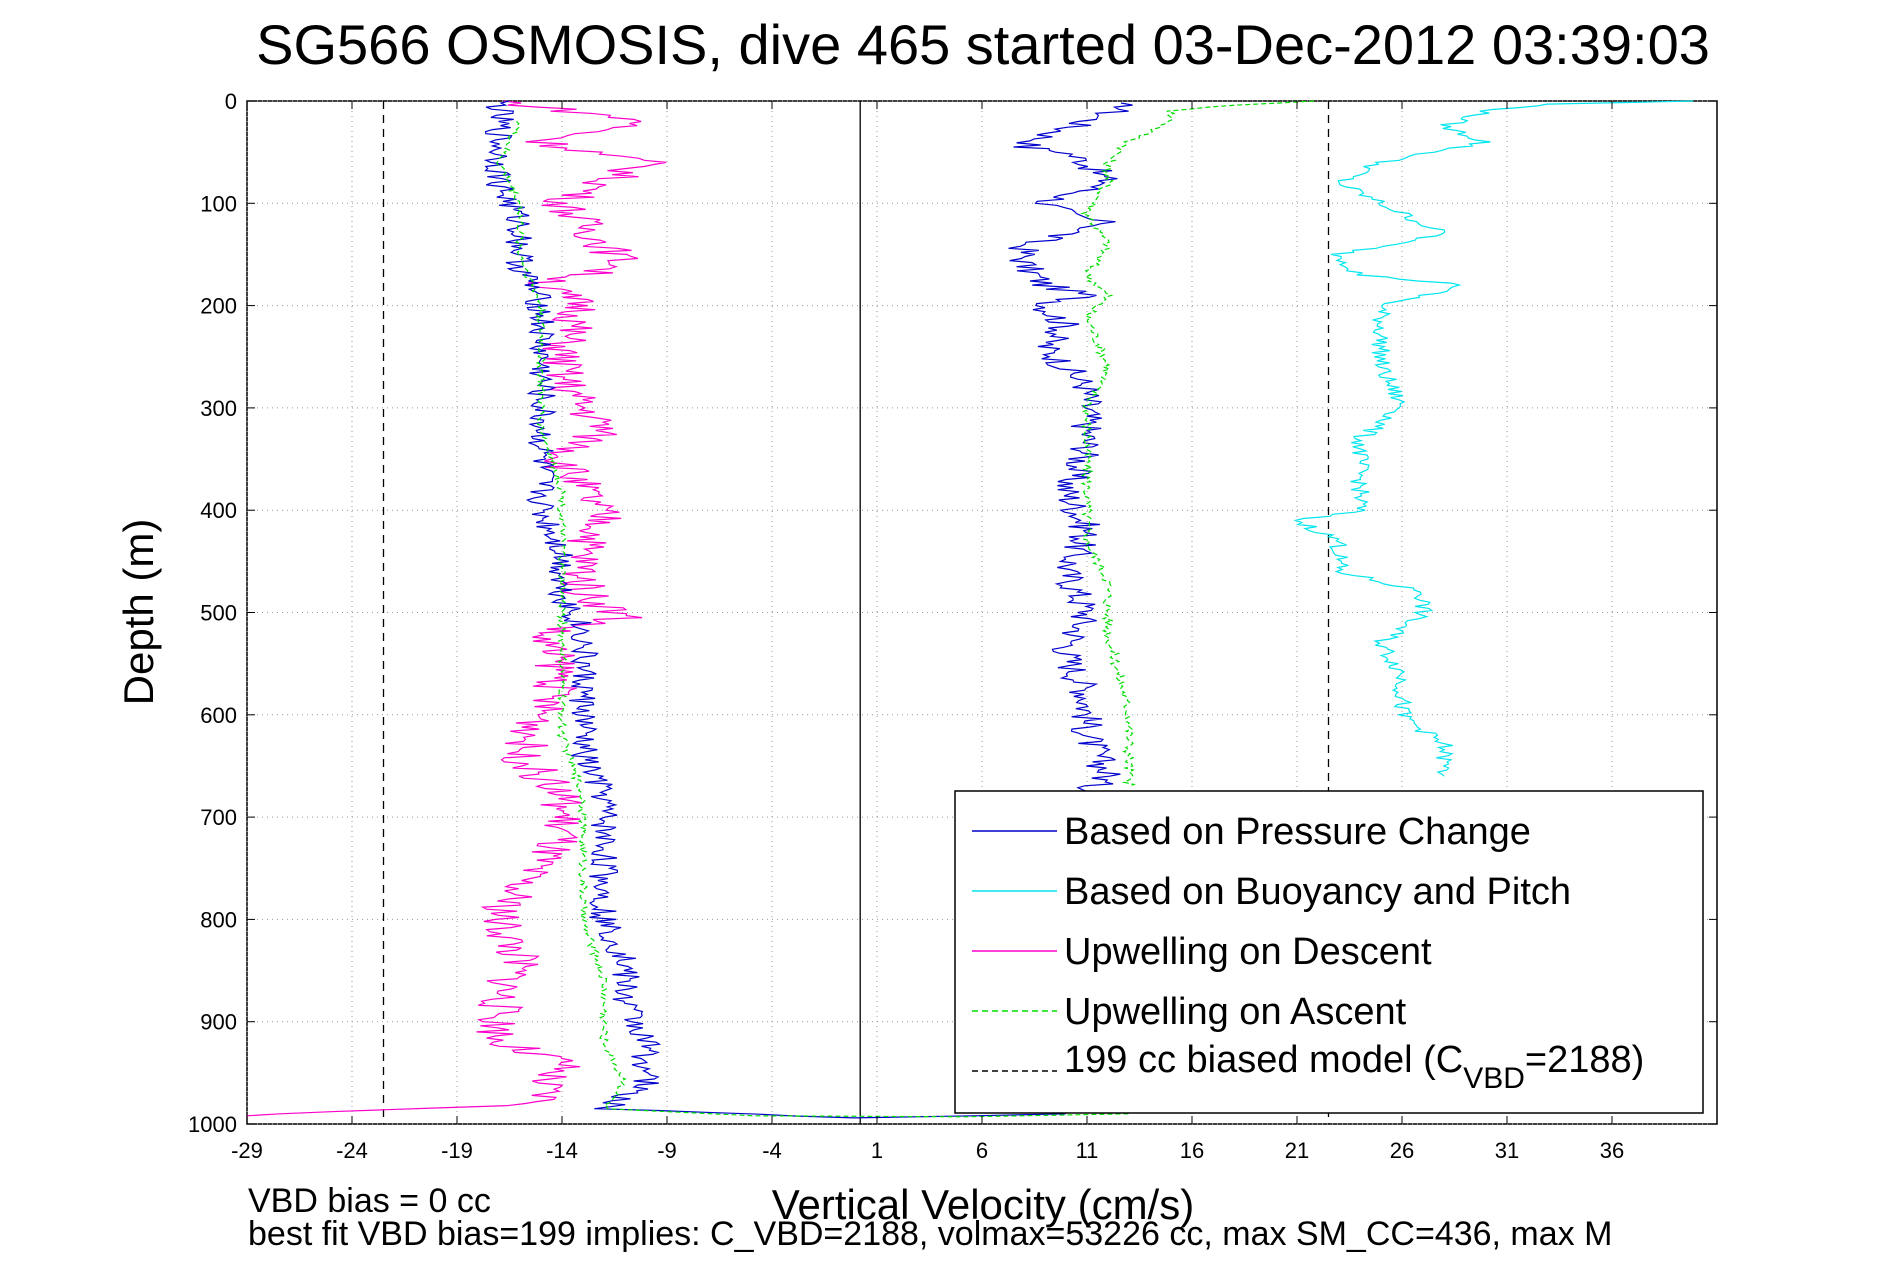  Describe the element at coordinates (369, 1201) in the screenshot. I see `annotation-vbd-bias: VBD bias = 0 cc` at that location.